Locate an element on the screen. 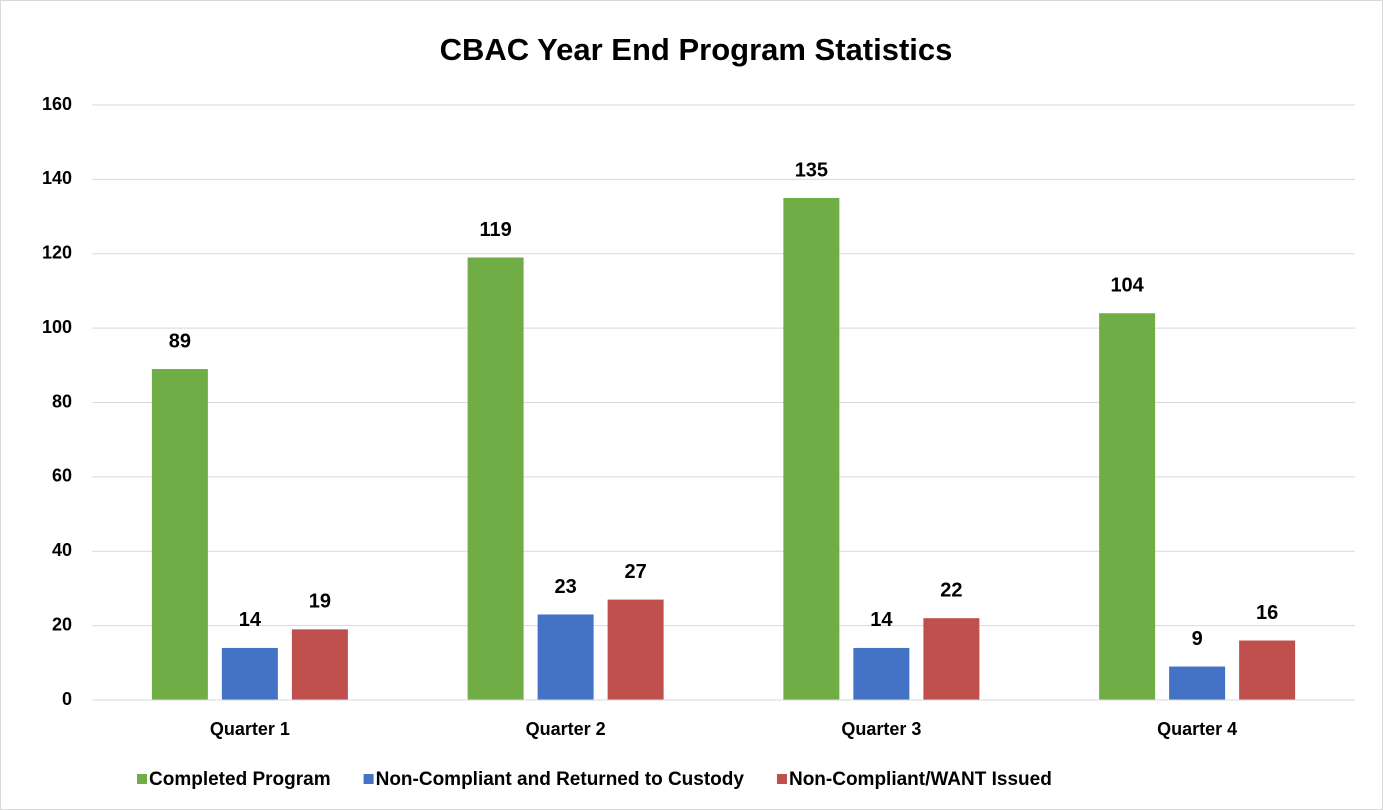 The height and width of the screenshot is (810, 1383). data-label: 23 is located at coordinates (566, 587).